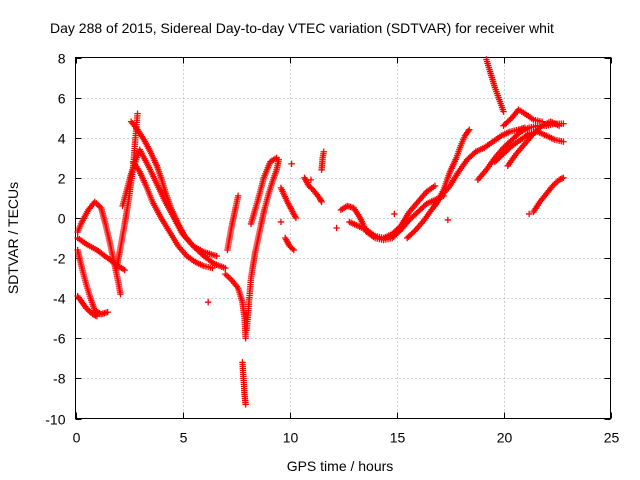  What do you see at coordinates (612, 438) in the screenshot?
I see `x-tick-label: 25` at bounding box center [612, 438].